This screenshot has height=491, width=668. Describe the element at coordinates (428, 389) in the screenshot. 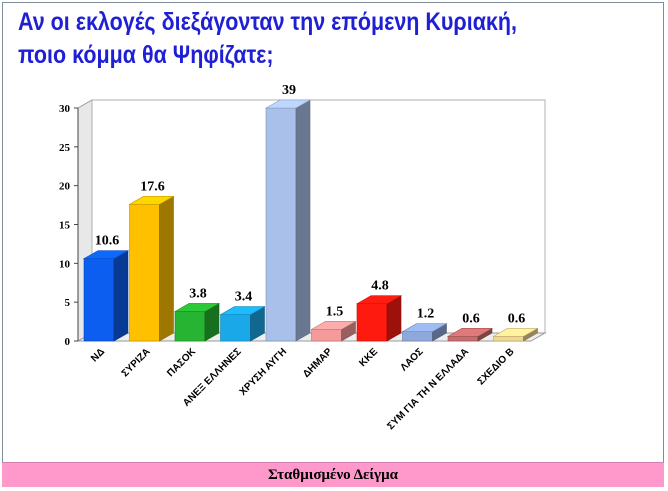

I see `category-label: ΣΥΜ ΓΙΑ ΤΗ Ν ΕΛΛΑΔΑ` at that location.